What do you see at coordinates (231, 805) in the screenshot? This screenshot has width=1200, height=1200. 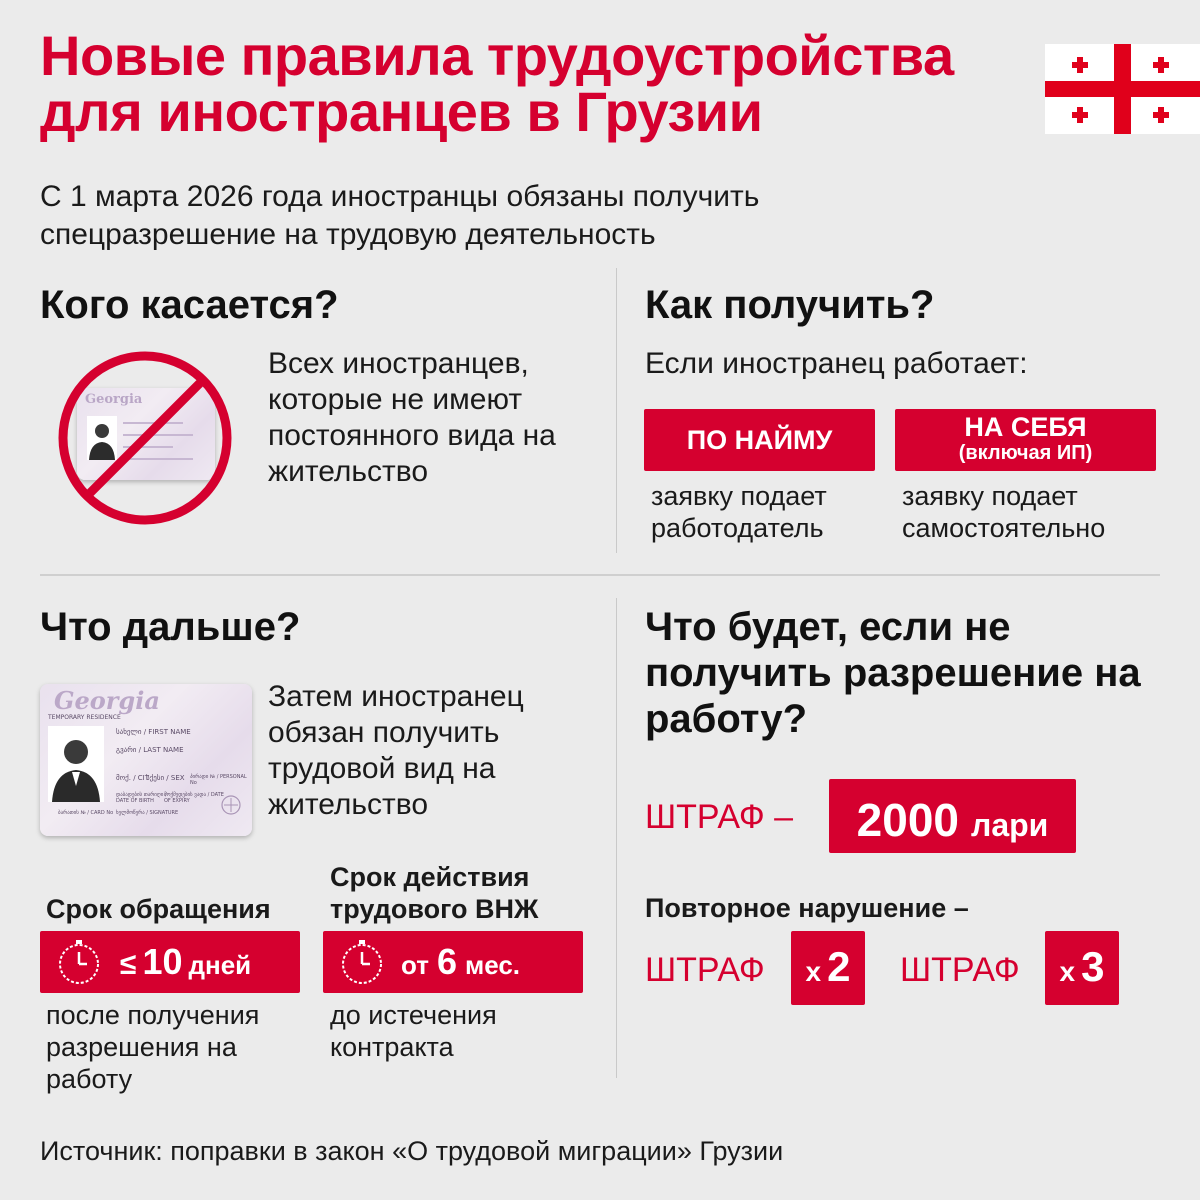 I see `coat-of-arms-icon` at bounding box center [231, 805].